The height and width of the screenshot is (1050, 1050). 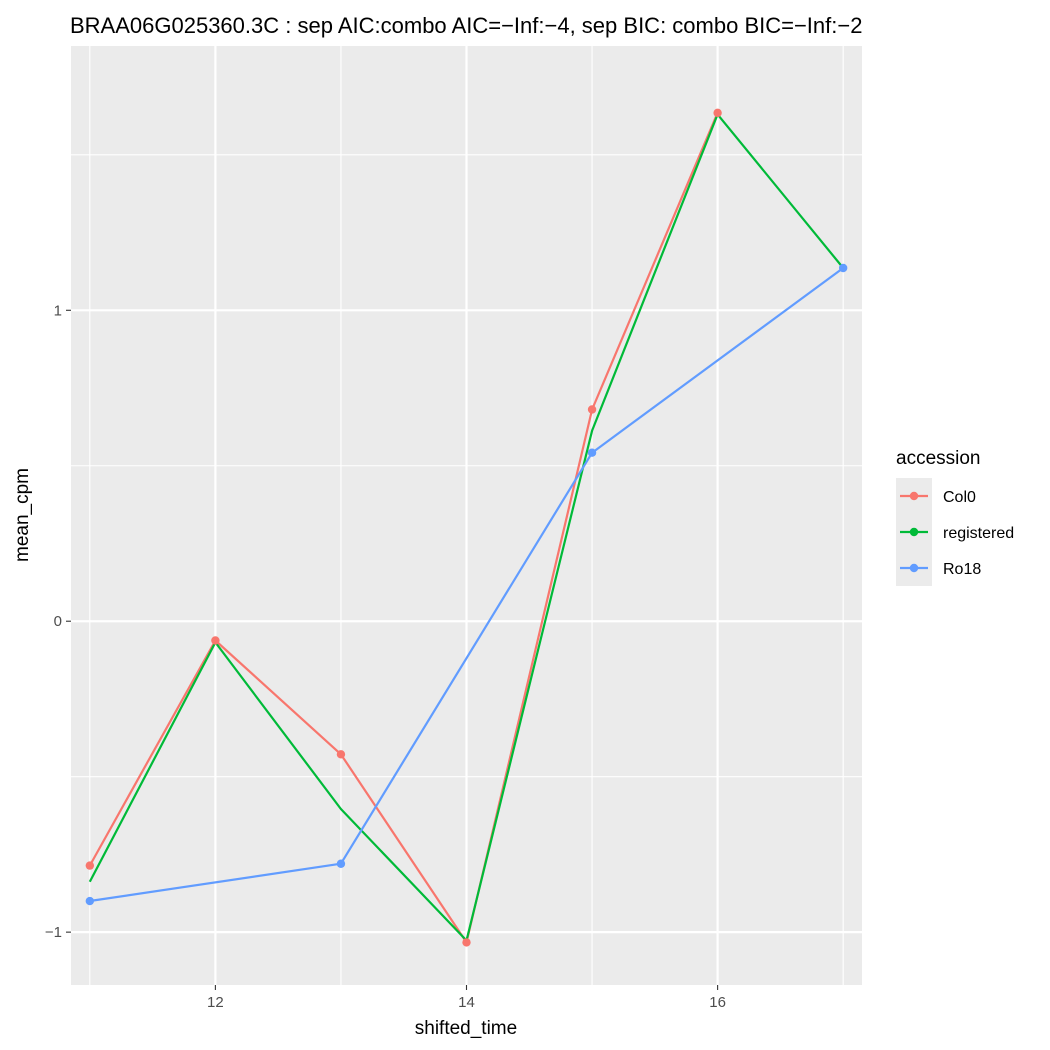 I want to click on y-tick-label: −1, so click(x=53, y=932).